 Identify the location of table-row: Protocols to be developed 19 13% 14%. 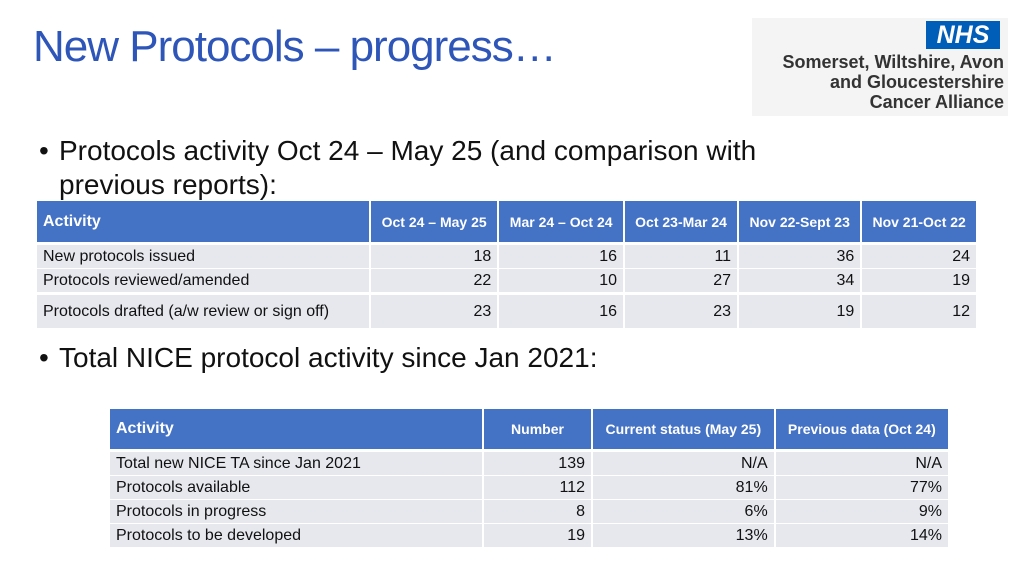
(530, 535).